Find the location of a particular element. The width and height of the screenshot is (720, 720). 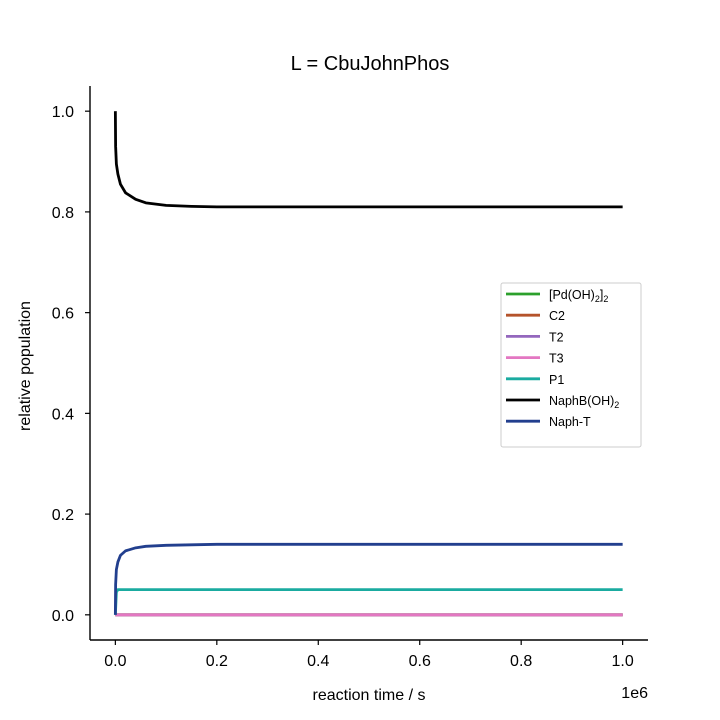

x-tick-label: 0.6 is located at coordinates (420, 661).